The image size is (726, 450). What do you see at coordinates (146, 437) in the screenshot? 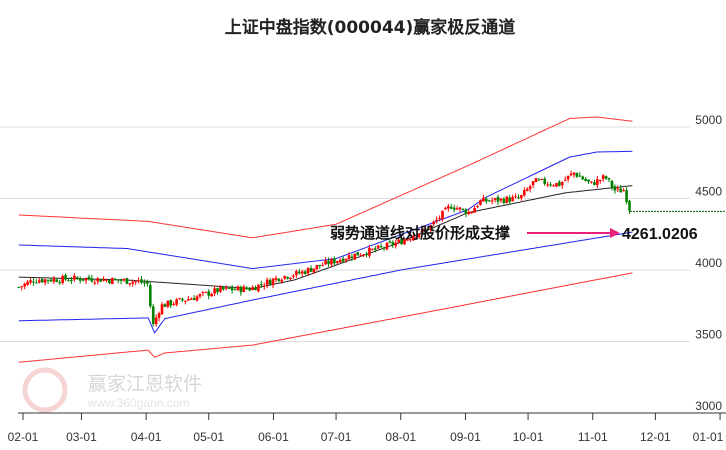
I see `x-tick-label: 04-01` at bounding box center [146, 437].